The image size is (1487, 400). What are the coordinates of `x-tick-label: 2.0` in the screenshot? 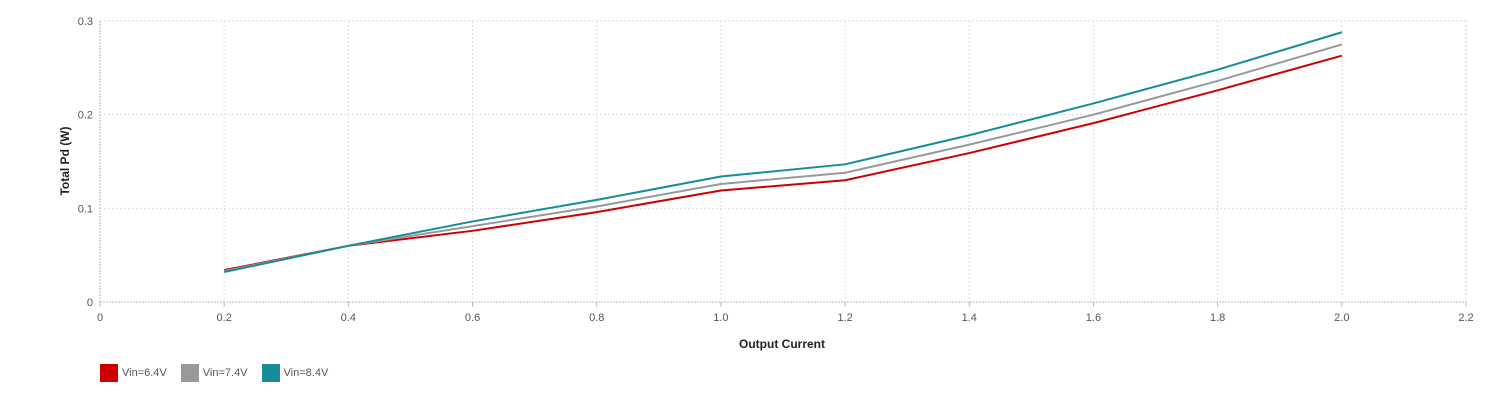 It's located at (1341, 318).